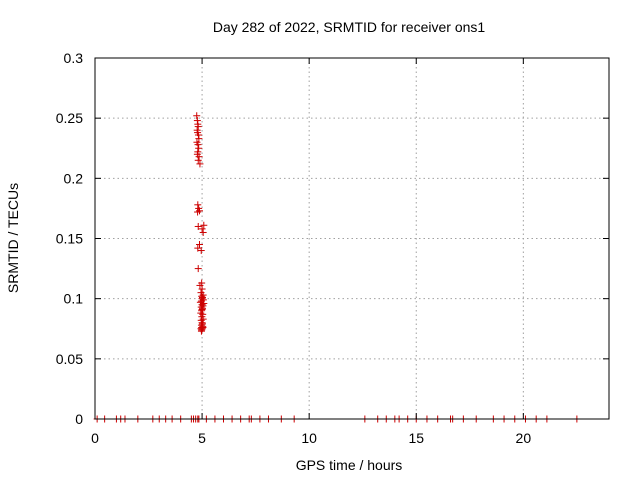 The width and height of the screenshot is (640, 480). I want to click on y-tick-label: 0, so click(79, 419).